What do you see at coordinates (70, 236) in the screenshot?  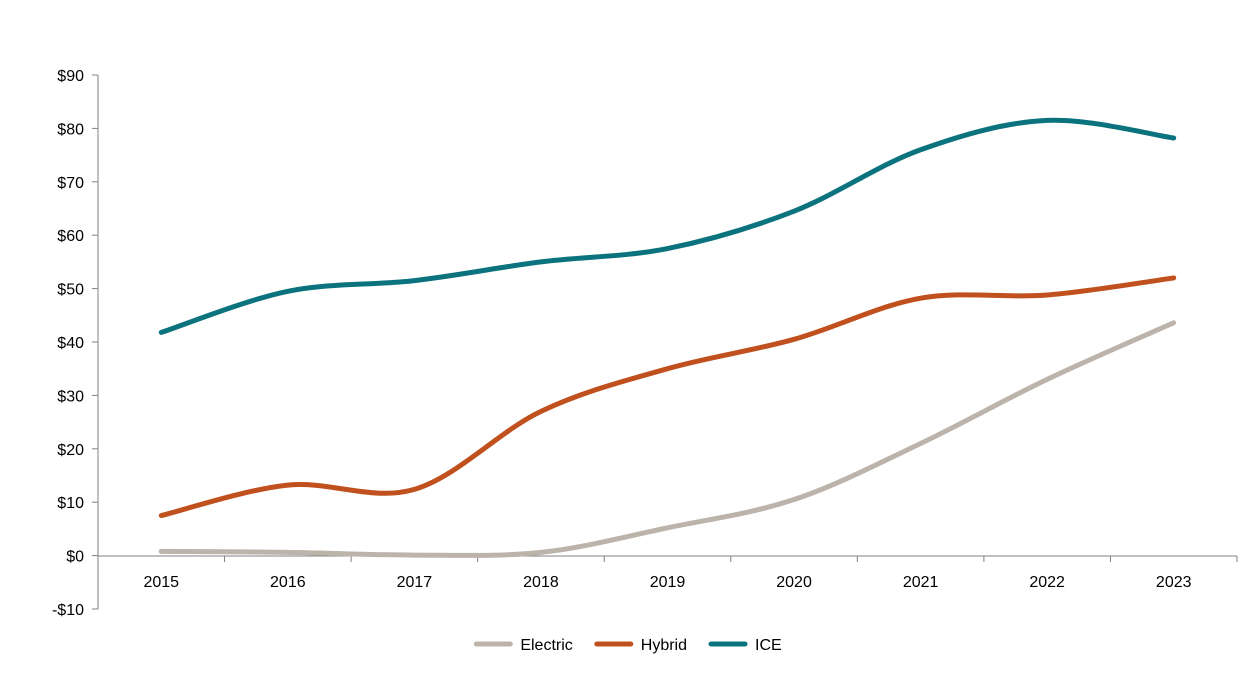 I see `y-tick-label: $60` at bounding box center [70, 236].